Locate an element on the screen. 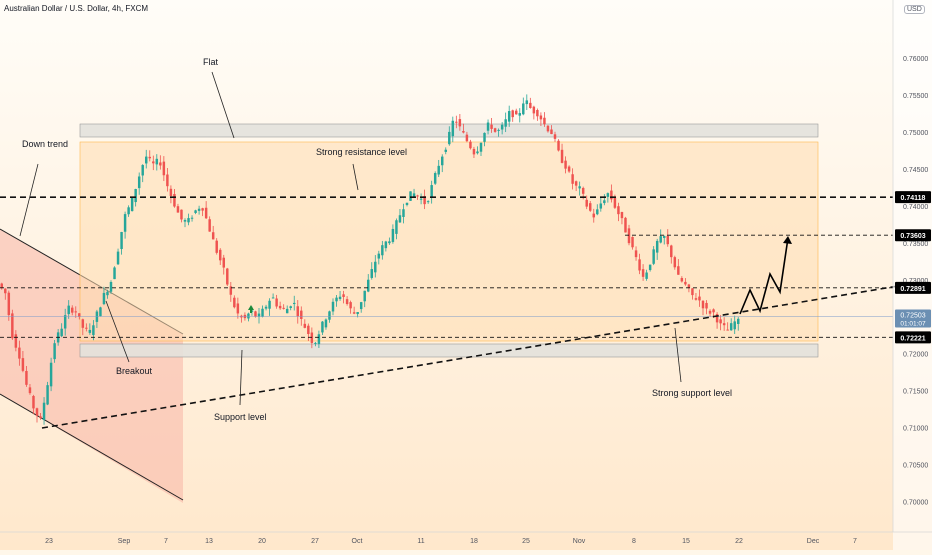 This screenshot has width=932, height=555. strong-support-pointer is located at coordinates (678, 355).